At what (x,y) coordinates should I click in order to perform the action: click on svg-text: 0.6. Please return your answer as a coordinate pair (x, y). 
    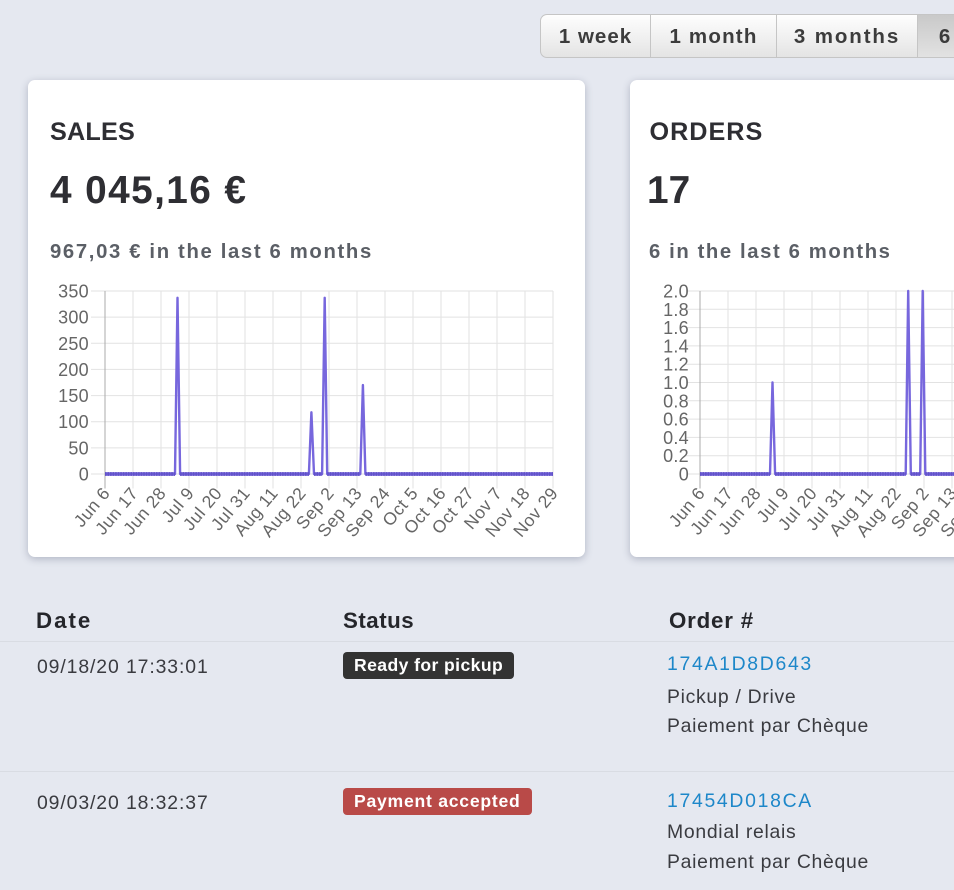
    Looking at the image, I should click on (676, 420).